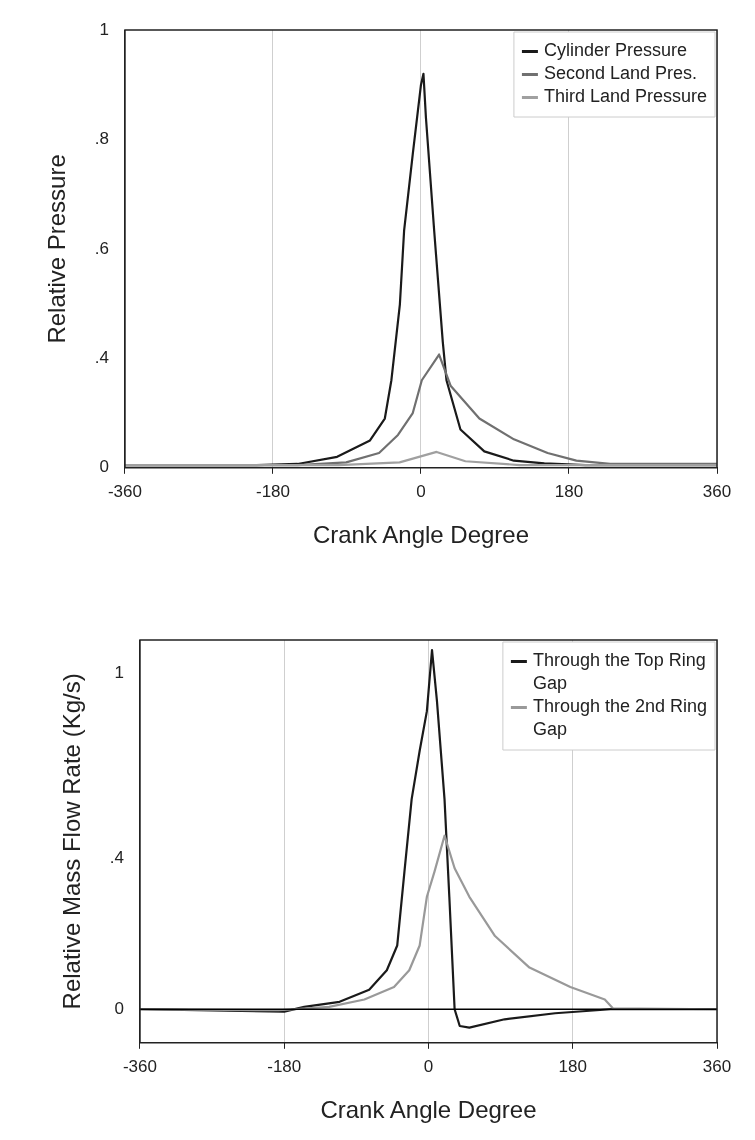  What do you see at coordinates (619, 718) in the screenshot?
I see `legend-label: Through the 2nd Ring Gap` at bounding box center [619, 718].